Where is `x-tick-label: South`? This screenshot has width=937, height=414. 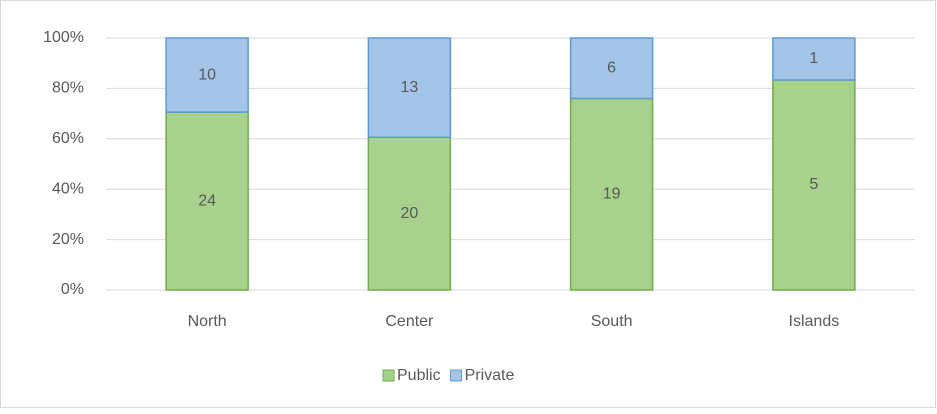 x-tick-label: South is located at coordinates (612, 321).